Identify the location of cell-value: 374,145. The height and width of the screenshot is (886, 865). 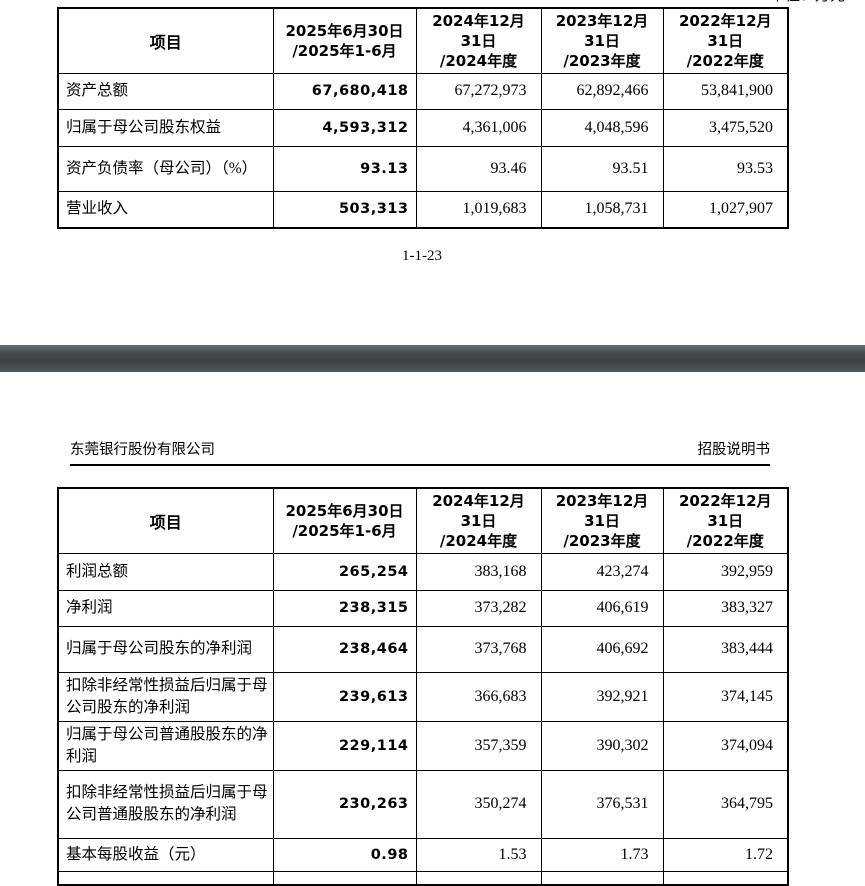
(725, 696).